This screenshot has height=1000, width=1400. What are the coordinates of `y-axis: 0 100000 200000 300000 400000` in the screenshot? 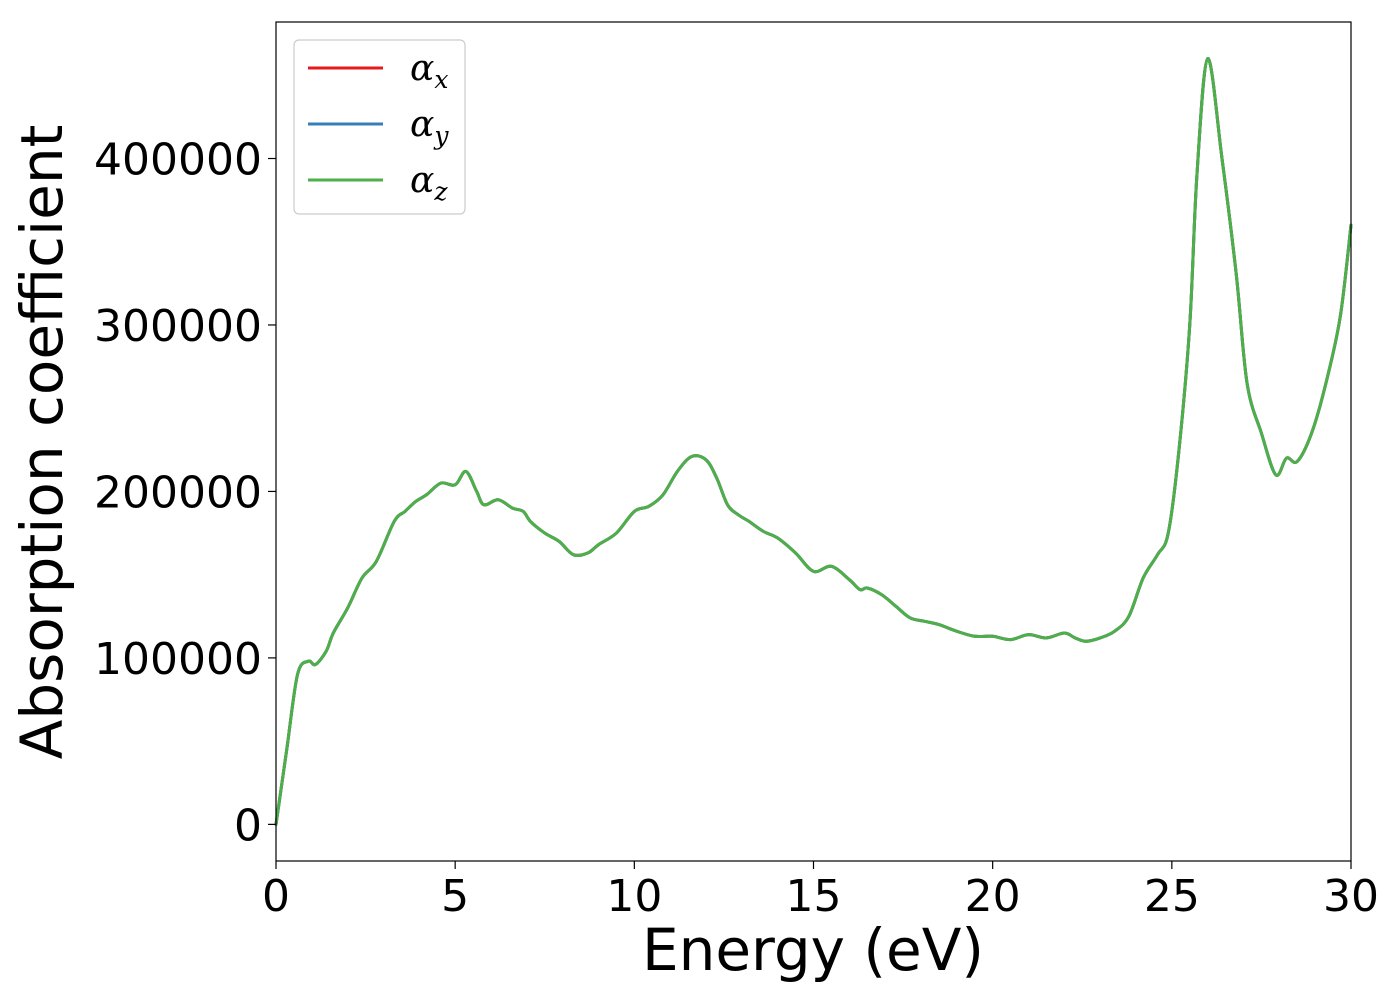 It's located at (185, 493).